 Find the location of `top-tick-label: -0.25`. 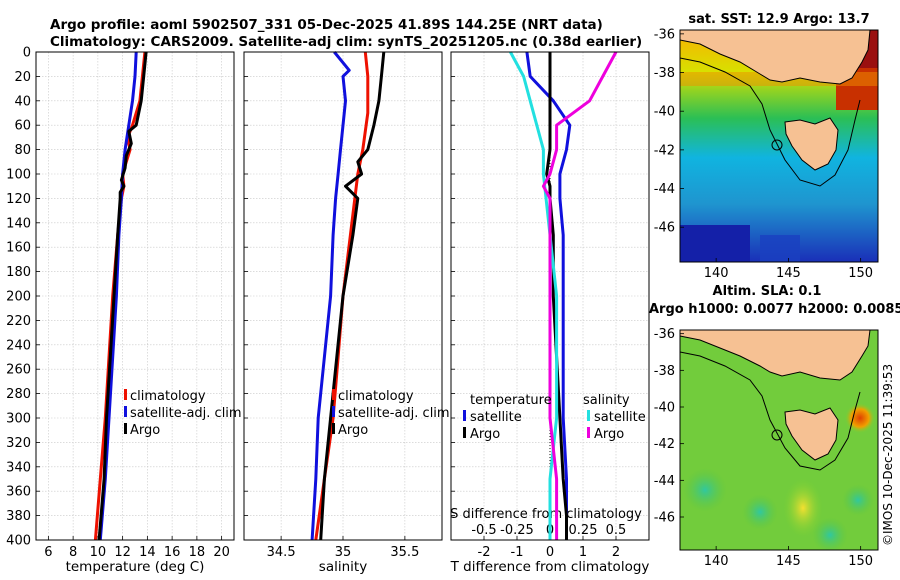

top-tick-label: -0.25 is located at coordinates (517, 530).